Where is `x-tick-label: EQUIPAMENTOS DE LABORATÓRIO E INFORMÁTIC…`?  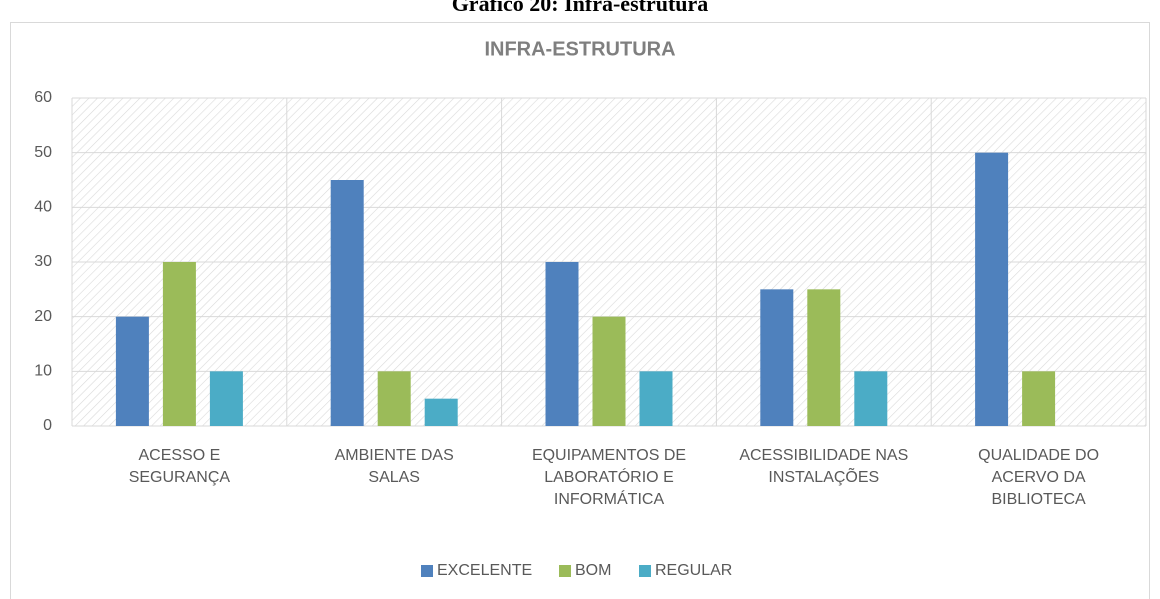 x-tick-label: EQUIPAMENTOS DE LABORATÓRIO E INFORMÁTIC… is located at coordinates (609, 477).